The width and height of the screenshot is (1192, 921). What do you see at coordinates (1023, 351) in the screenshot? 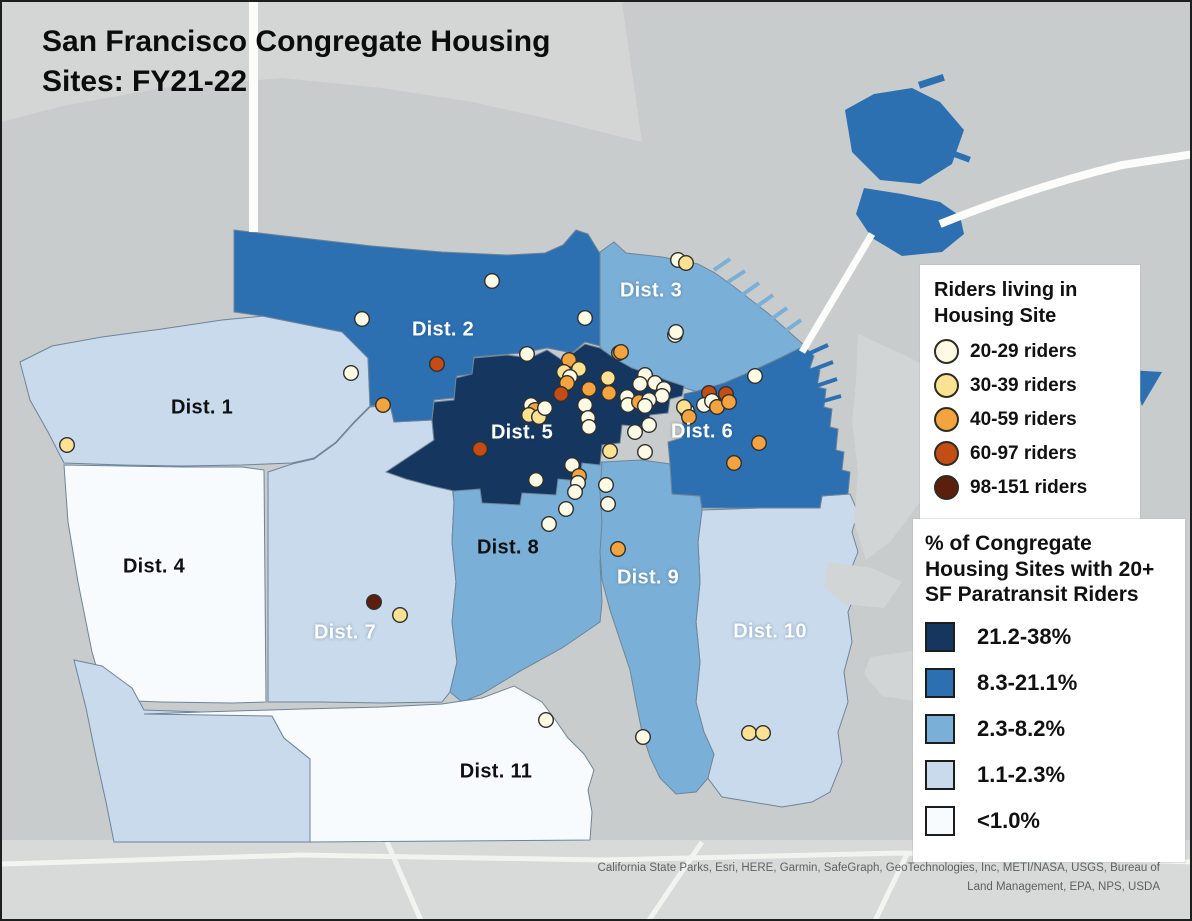
I see `riders-swatch-label: 20-29 riders` at bounding box center [1023, 351].